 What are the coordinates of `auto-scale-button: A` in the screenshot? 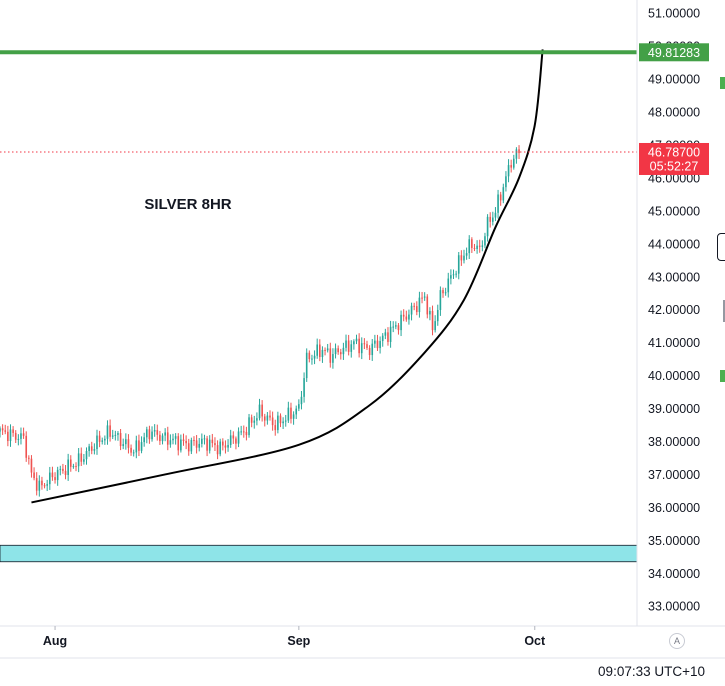 It's located at (677, 641).